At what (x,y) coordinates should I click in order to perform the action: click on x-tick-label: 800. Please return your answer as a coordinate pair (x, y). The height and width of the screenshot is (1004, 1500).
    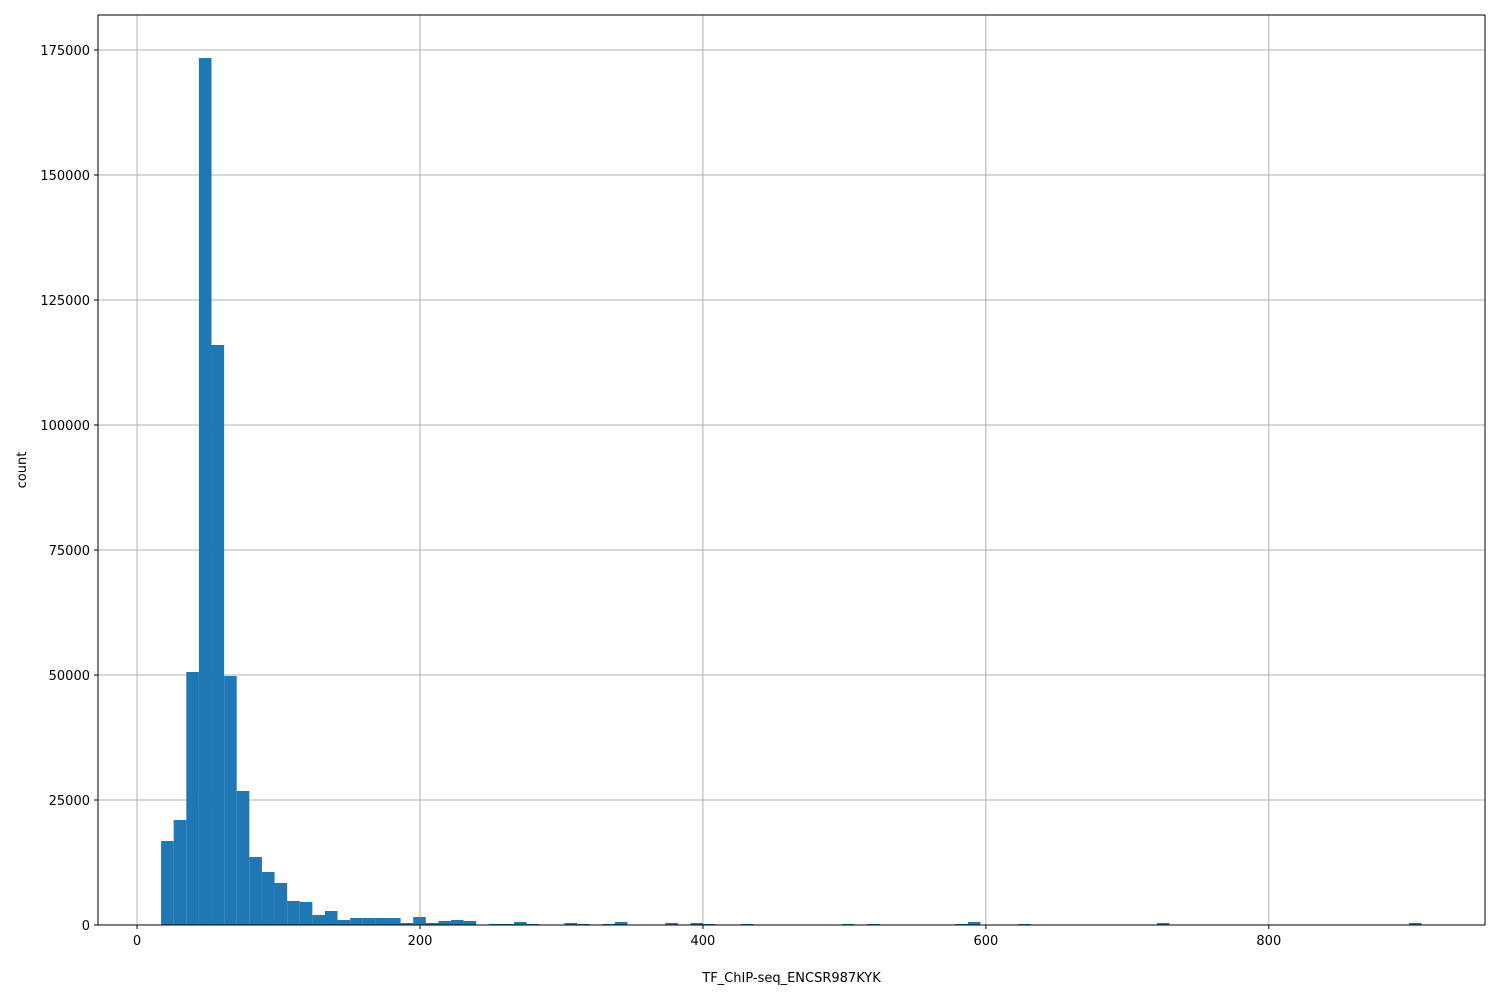
    Looking at the image, I should click on (1268, 941).